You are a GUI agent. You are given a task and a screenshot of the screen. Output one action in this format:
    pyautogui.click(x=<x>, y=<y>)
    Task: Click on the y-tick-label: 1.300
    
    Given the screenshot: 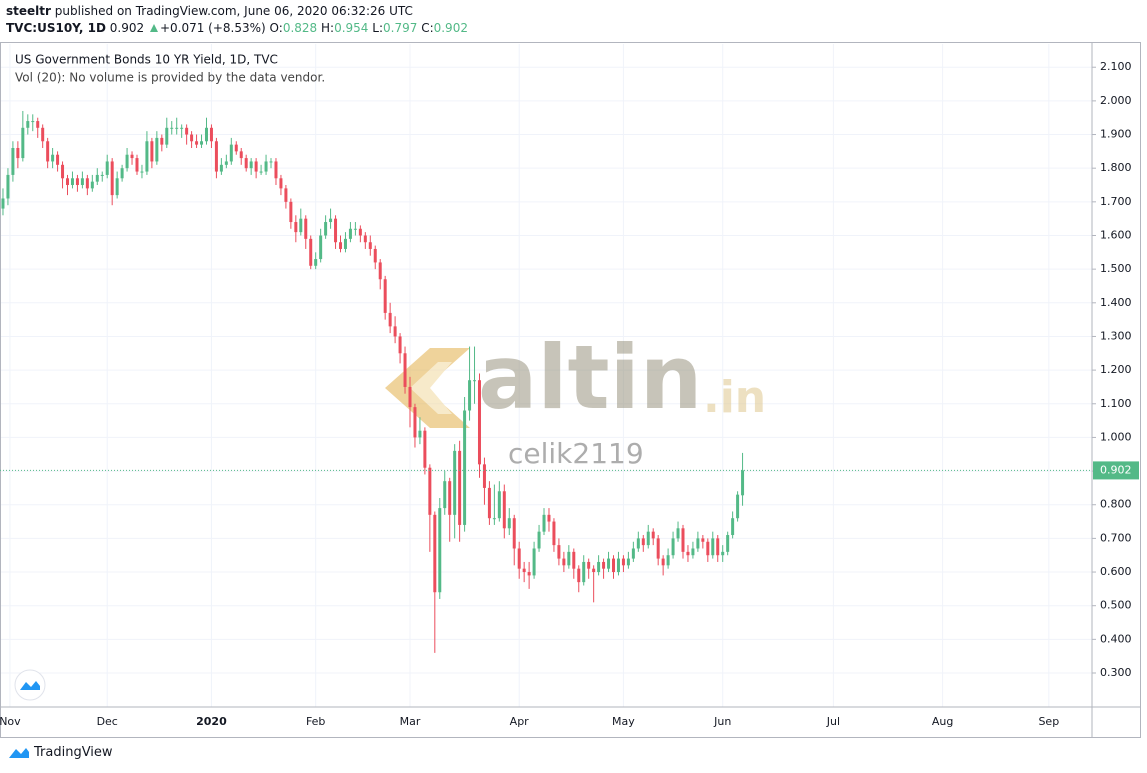 What is the action you would take?
    pyautogui.click(x=1116, y=335)
    